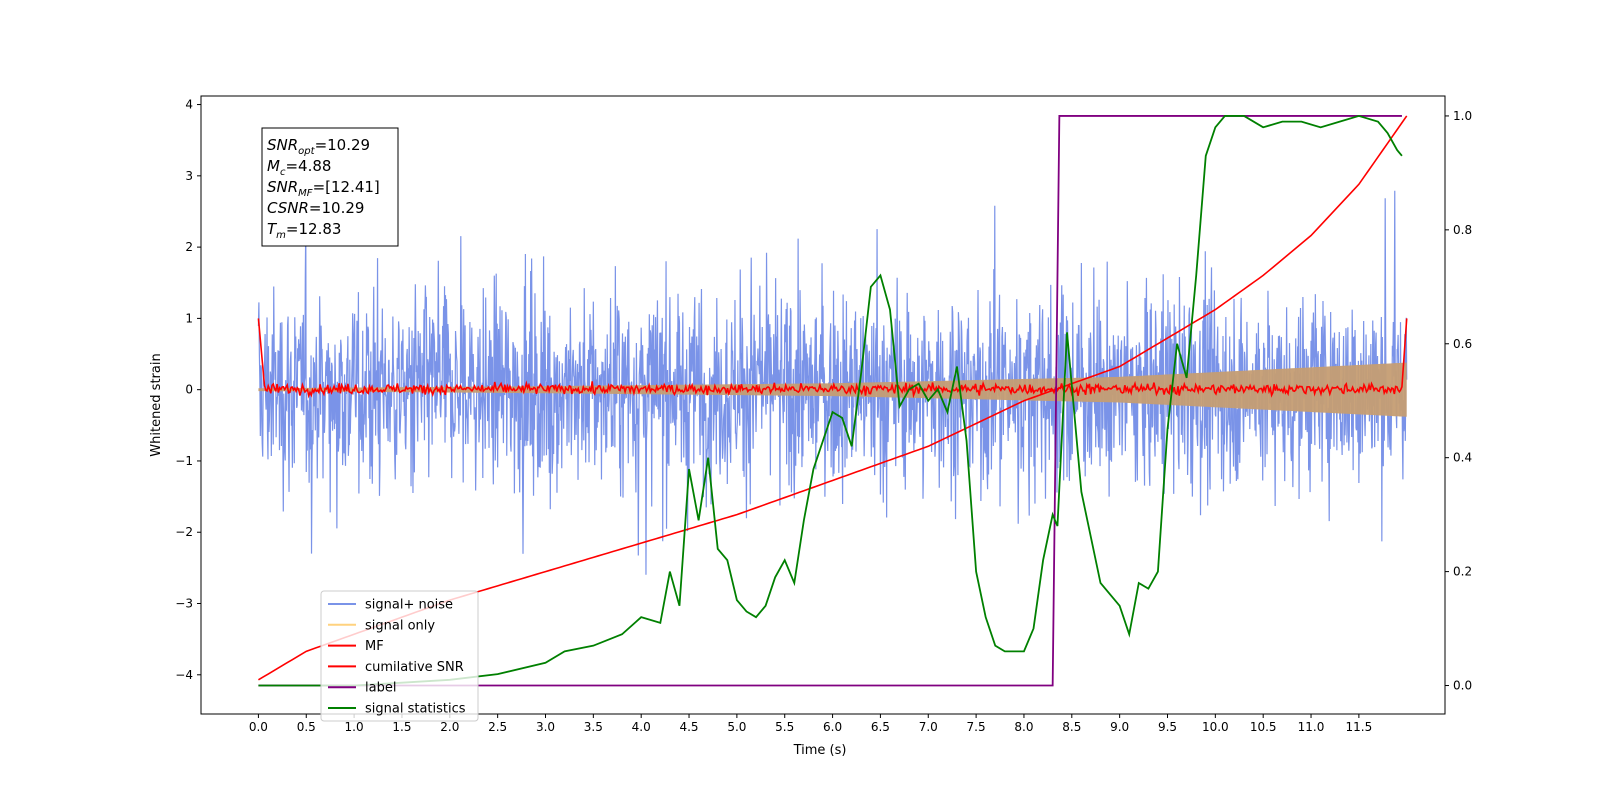 This screenshot has height=800, width=1600. I want to click on y-tick-label: 0, so click(189, 390).